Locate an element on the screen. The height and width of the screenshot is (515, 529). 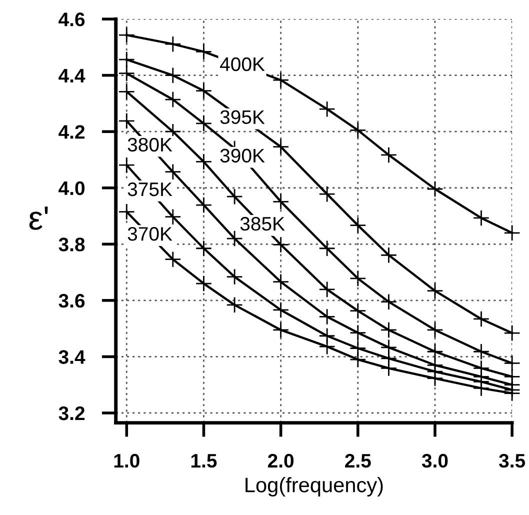
y-axis-title: ε' is located at coordinates (38, 218).